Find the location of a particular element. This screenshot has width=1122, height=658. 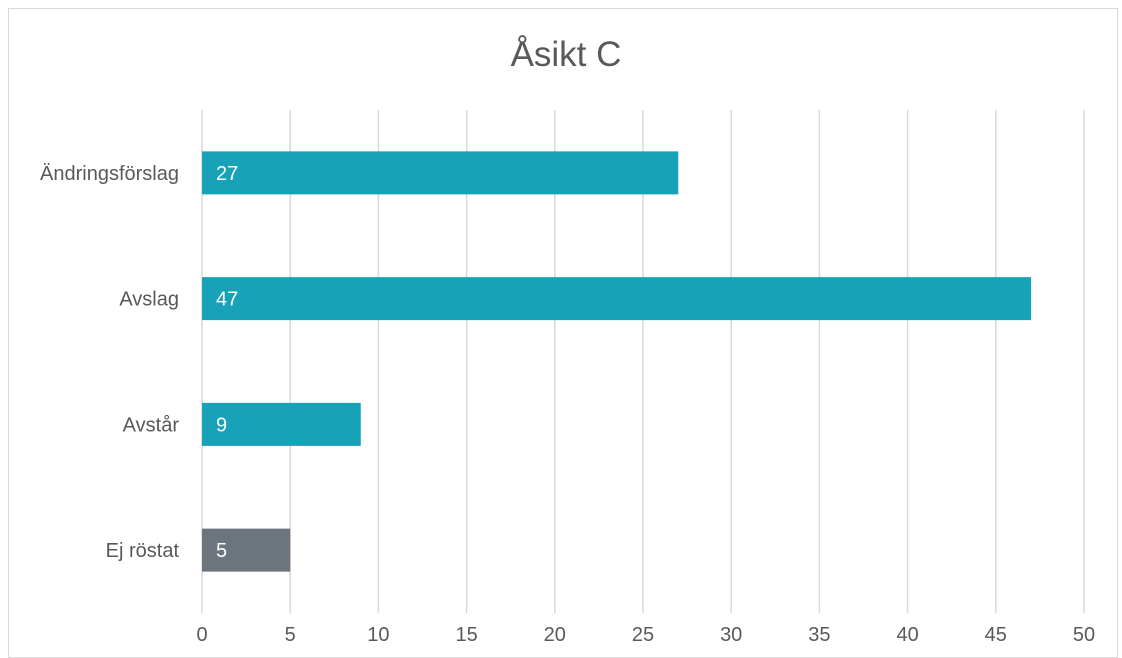

x-tick-label: 25 is located at coordinates (643, 635).